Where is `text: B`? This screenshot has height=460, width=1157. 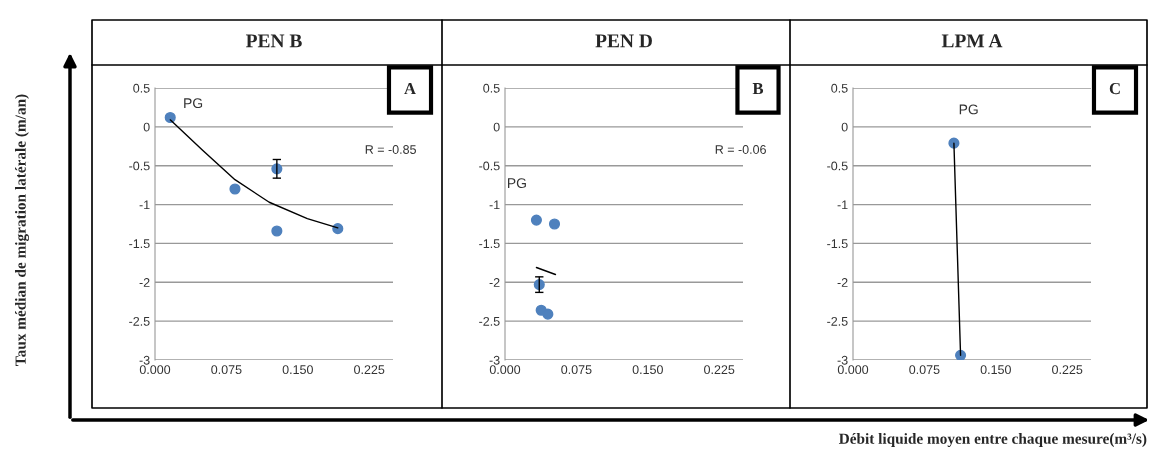
text: B is located at coordinates (758, 89).